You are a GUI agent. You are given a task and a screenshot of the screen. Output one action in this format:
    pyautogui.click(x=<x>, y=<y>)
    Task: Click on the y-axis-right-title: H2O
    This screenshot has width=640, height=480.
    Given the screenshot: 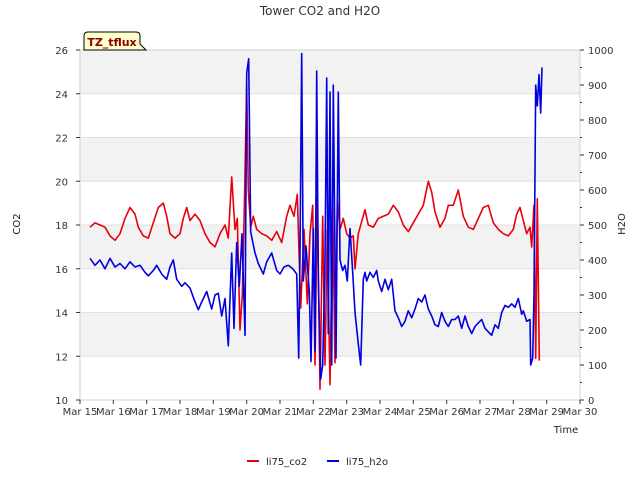 What is the action you would take?
    pyautogui.click(x=622, y=224)
    